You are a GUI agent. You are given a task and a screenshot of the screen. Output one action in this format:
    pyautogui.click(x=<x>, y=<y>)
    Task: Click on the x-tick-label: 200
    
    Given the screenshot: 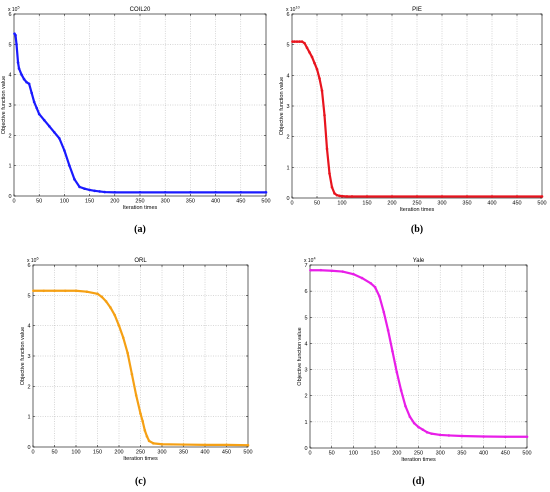 What is the action you would take?
    pyautogui.click(x=118, y=453)
    